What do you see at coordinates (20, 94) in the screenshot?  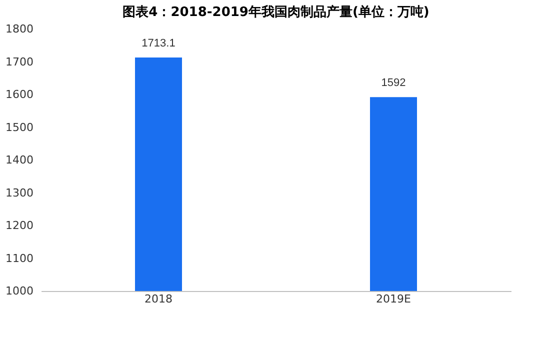 I see `y-tick-label: 1600` at bounding box center [20, 94].